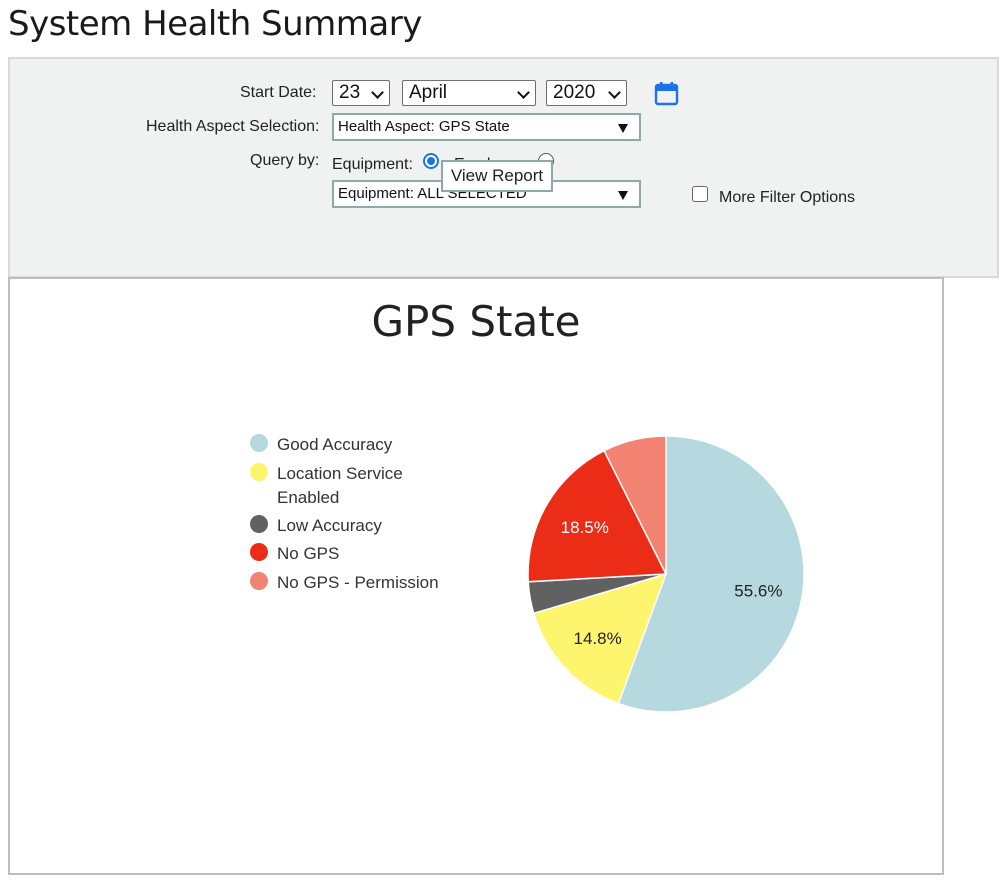  I want to click on year-select: 2020, so click(586, 93).